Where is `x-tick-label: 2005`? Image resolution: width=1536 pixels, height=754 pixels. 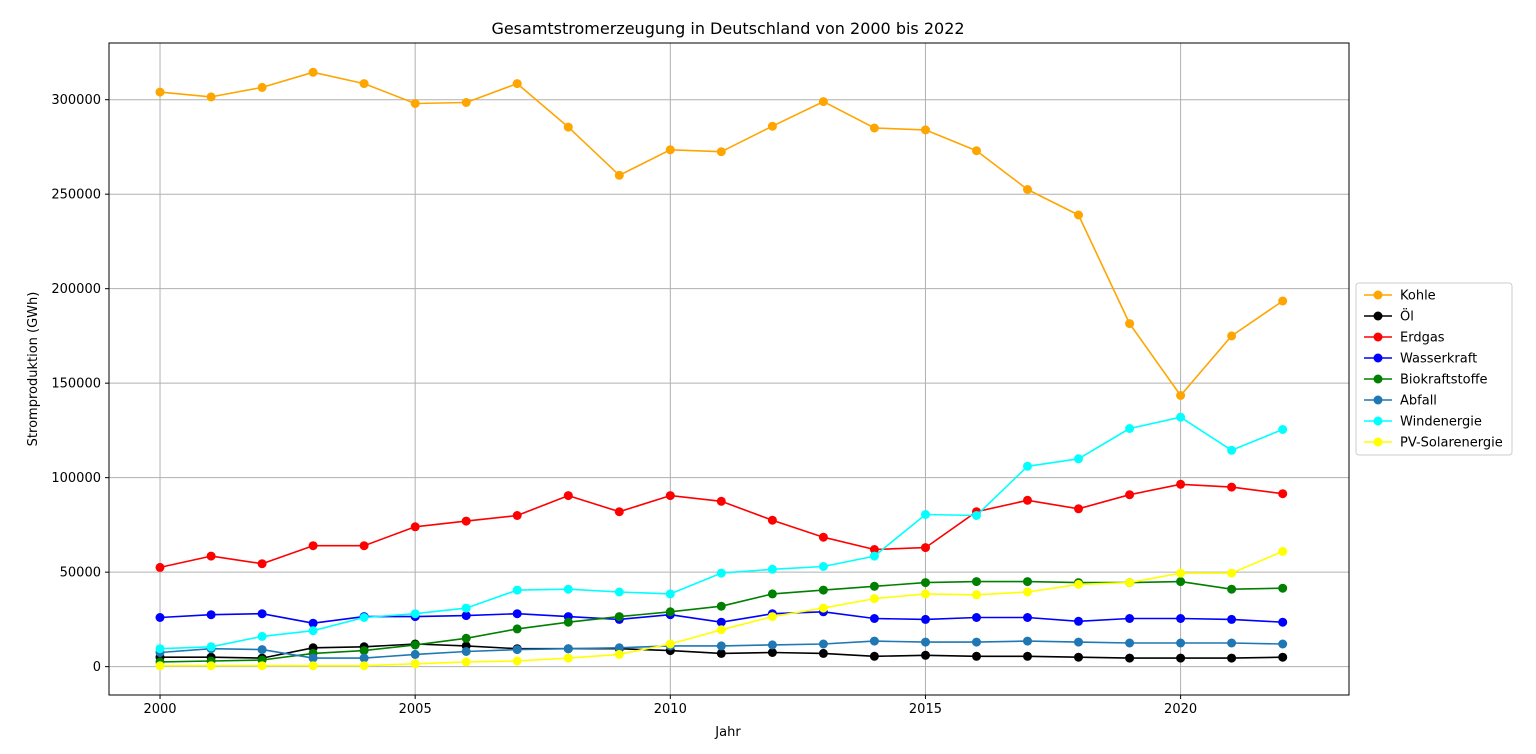 x-tick-label: 2005 is located at coordinates (415, 709).